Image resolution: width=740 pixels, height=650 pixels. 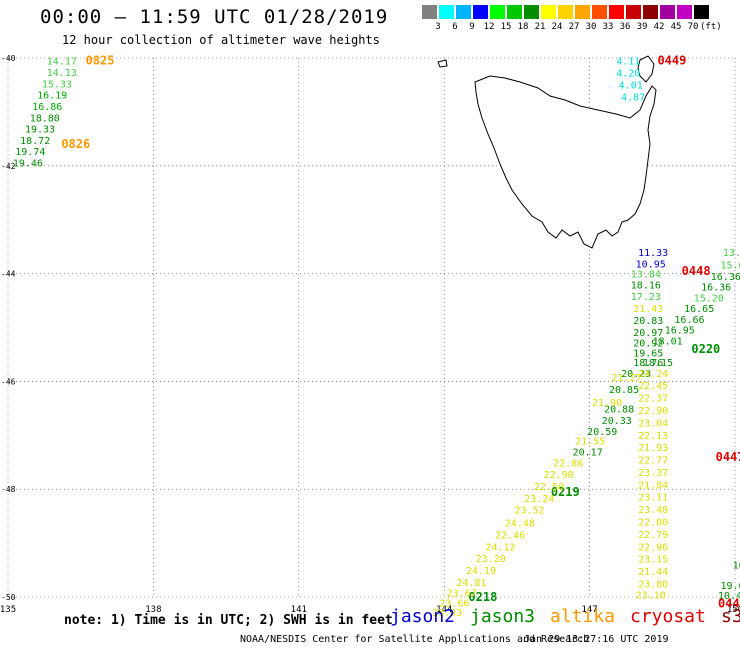 I want to click on swh-value-label: 21.44, so click(x=653, y=572).